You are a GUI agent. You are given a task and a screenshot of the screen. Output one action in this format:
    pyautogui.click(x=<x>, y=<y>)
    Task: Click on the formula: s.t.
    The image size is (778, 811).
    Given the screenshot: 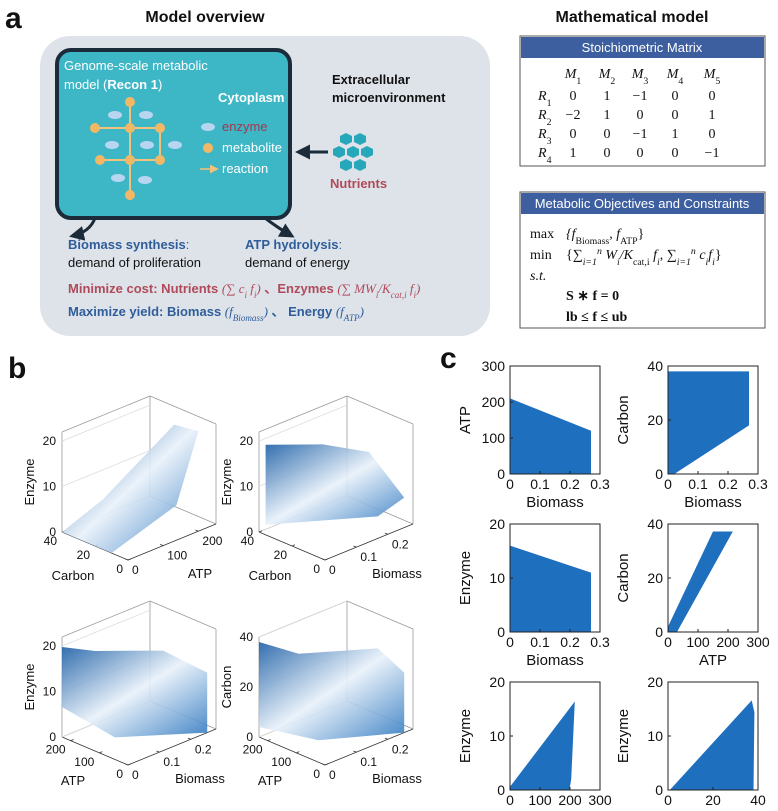 What is the action you would take?
    pyautogui.click(x=538, y=276)
    